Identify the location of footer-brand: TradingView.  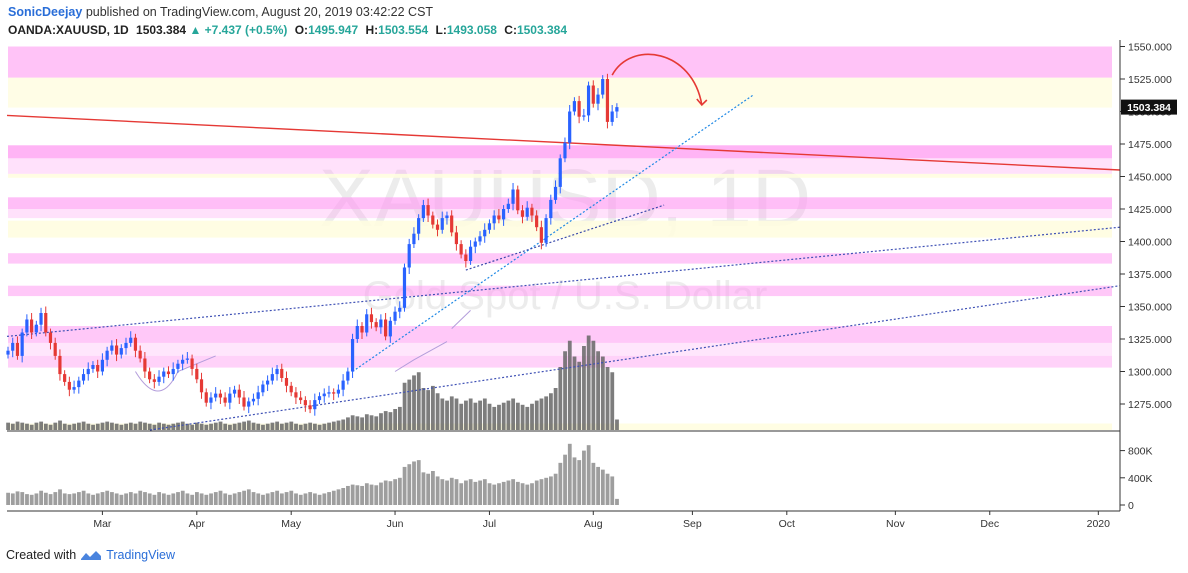
(140, 555).